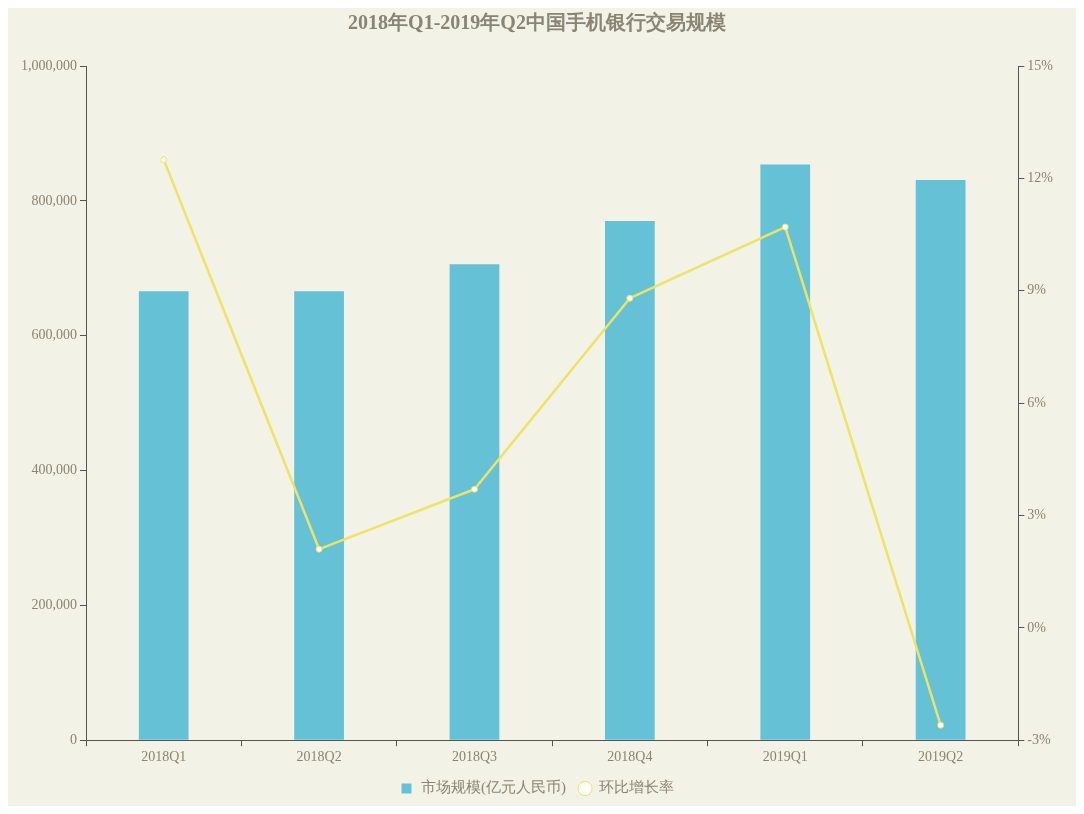 The height and width of the screenshot is (814, 1084). What do you see at coordinates (493, 788) in the screenshot?
I see `legend-label: 市场规模(亿元人民币)` at bounding box center [493, 788].